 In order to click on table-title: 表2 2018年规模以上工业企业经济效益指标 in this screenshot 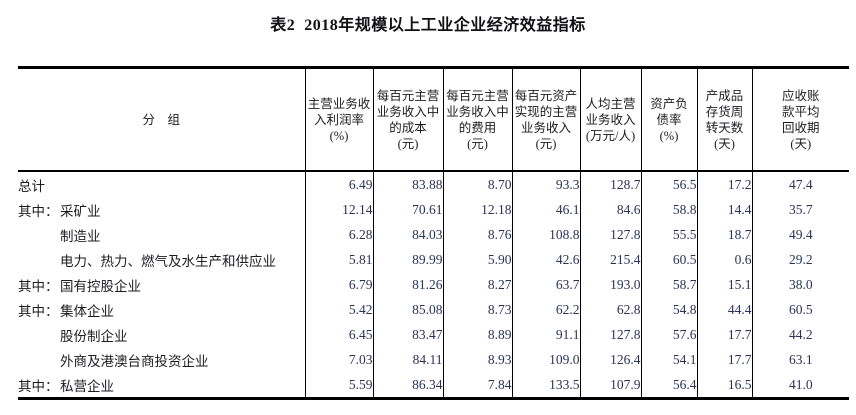, I will do `click(428, 25)`.